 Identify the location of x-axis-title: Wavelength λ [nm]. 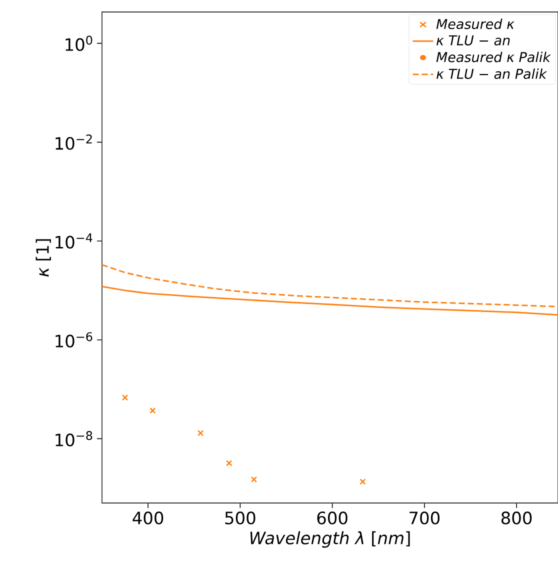
(330, 539).